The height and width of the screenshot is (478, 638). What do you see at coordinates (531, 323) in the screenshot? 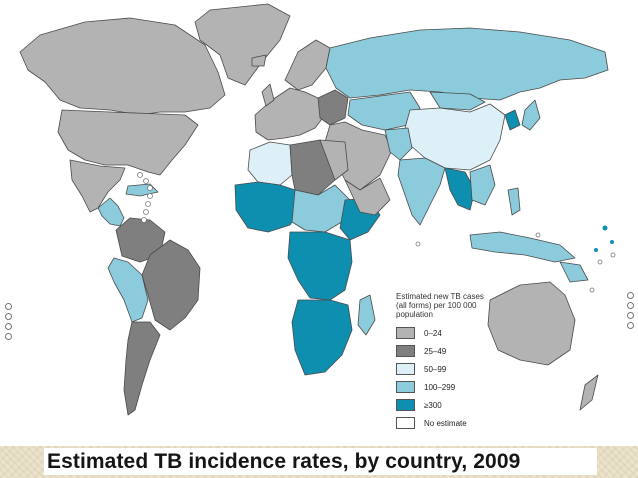
I see `region-australia` at bounding box center [531, 323].